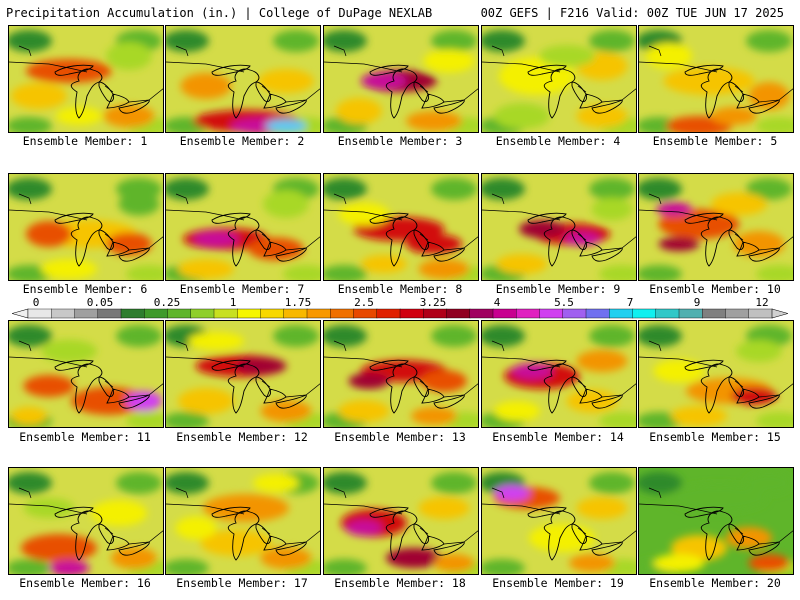 This screenshot has height=600, width=800. Describe the element at coordinates (85, 437) in the screenshot. I see `ensemble-member-label: Ensemble Member: 11` at that location.